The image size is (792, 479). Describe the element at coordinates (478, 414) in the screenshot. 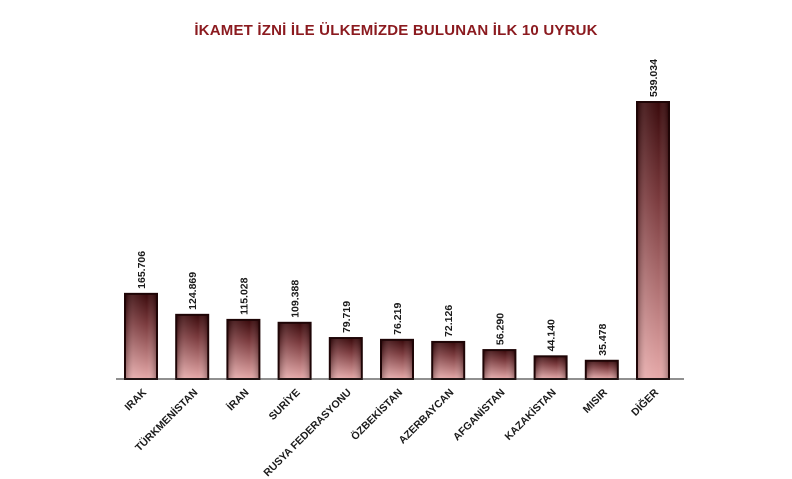

I see `category-label: AFGANİSTAN` at that location.